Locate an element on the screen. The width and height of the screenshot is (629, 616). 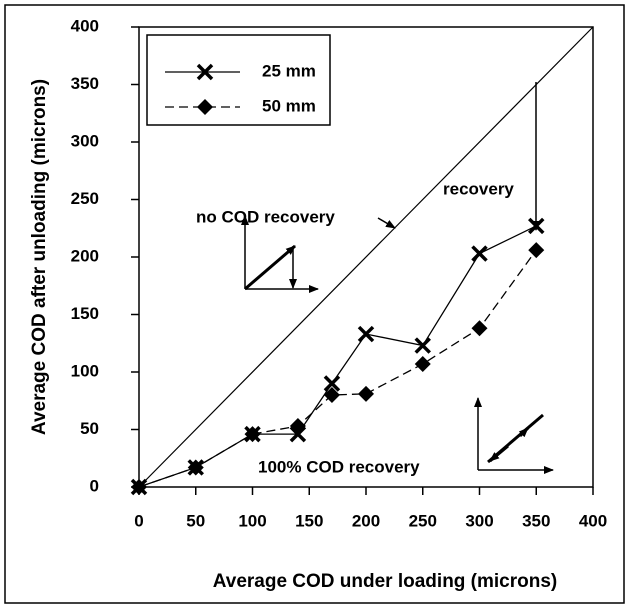
x-tick-label: 50 is located at coordinates (195, 520).